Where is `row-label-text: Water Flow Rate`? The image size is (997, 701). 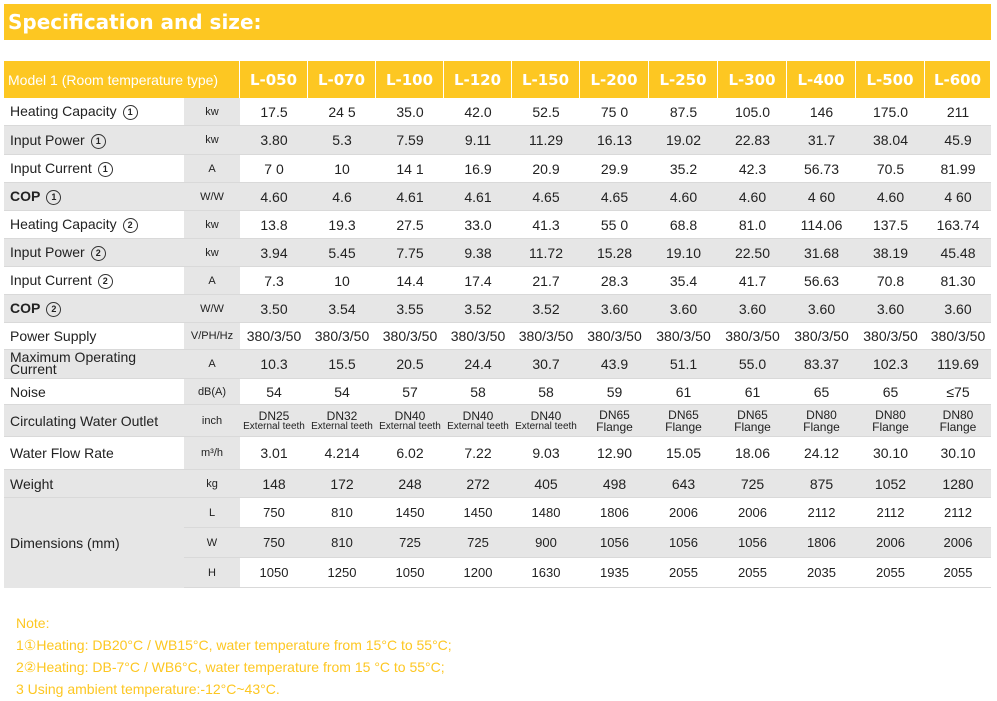
row-label-text: Water Flow Rate is located at coordinates (62, 453).